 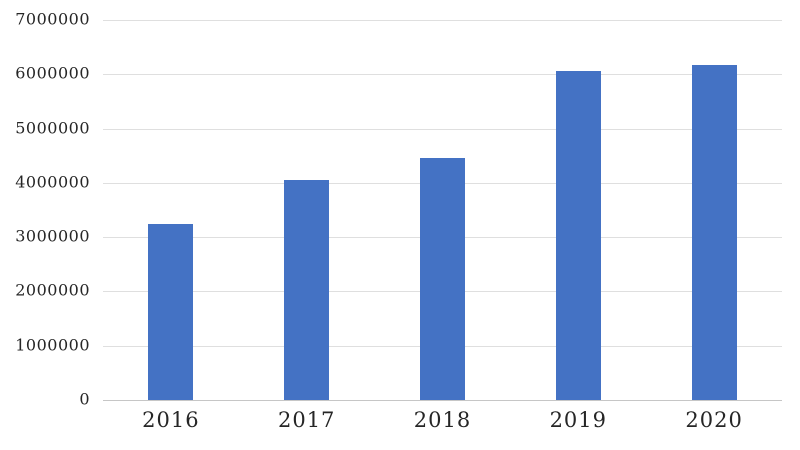 What do you see at coordinates (307, 289) in the screenshot?
I see `bar-2017` at bounding box center [307, 289].